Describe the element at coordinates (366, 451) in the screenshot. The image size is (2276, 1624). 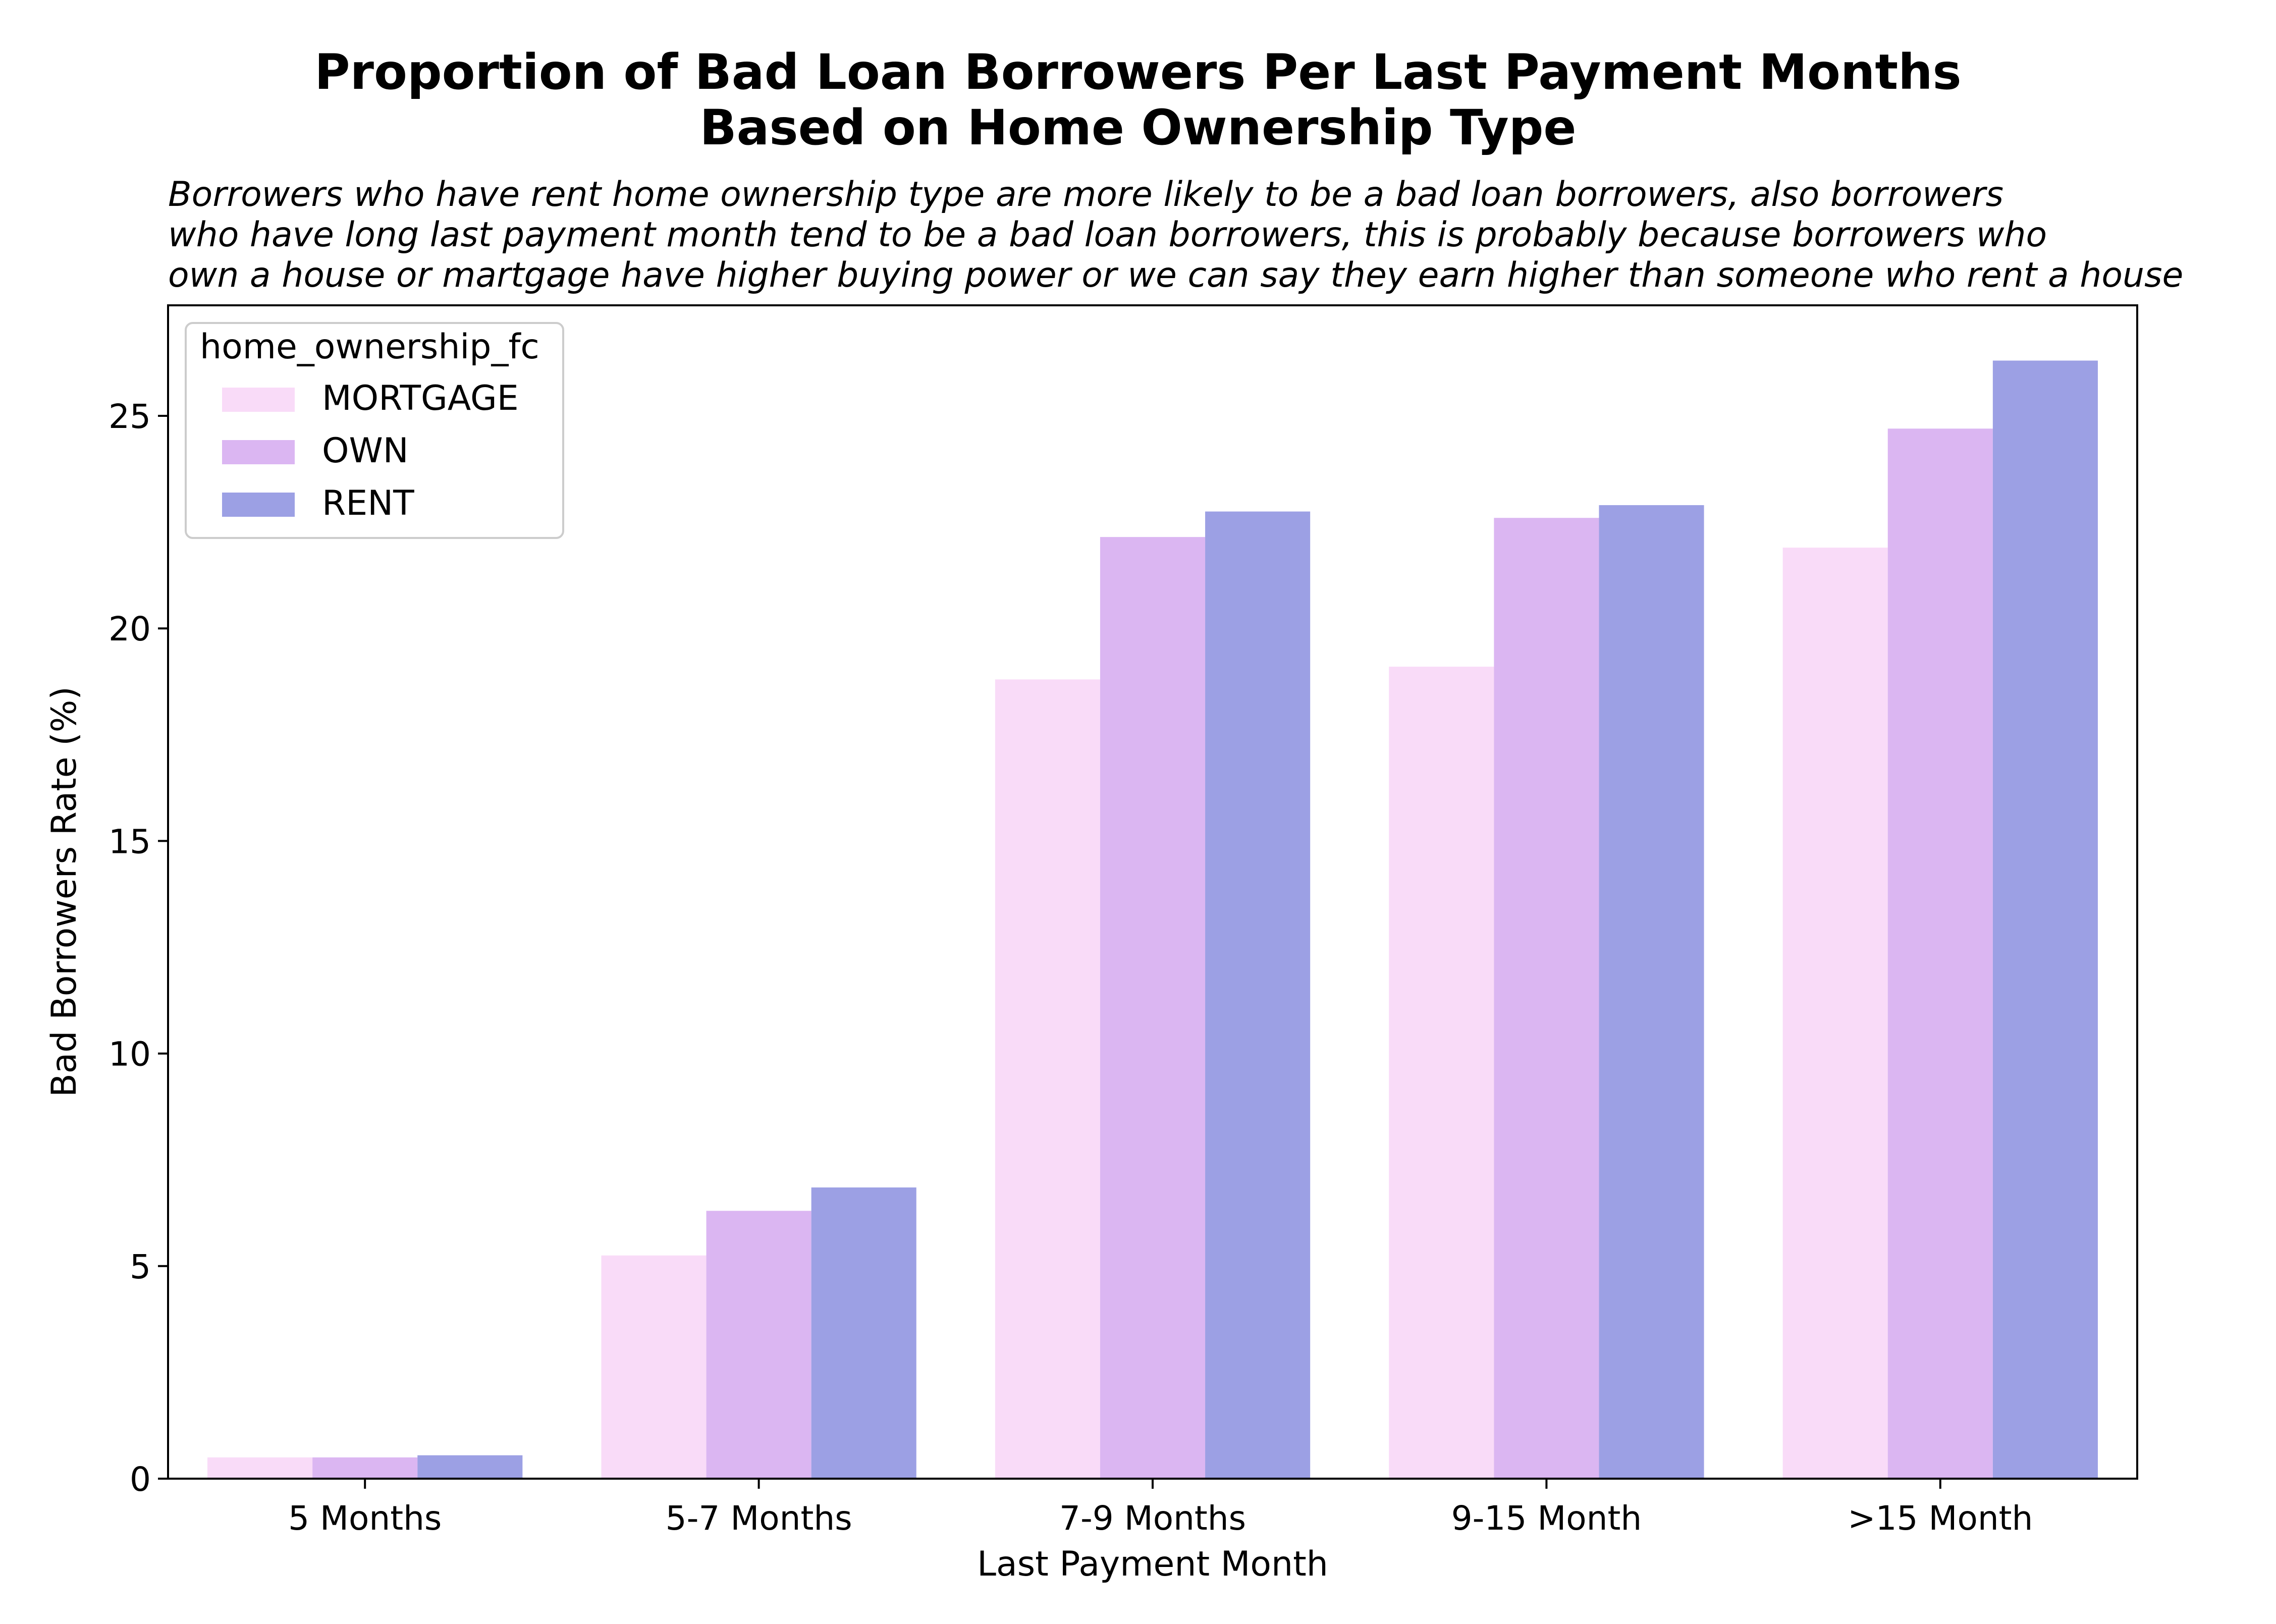
I see `legend-label-own: OWN` at that location.